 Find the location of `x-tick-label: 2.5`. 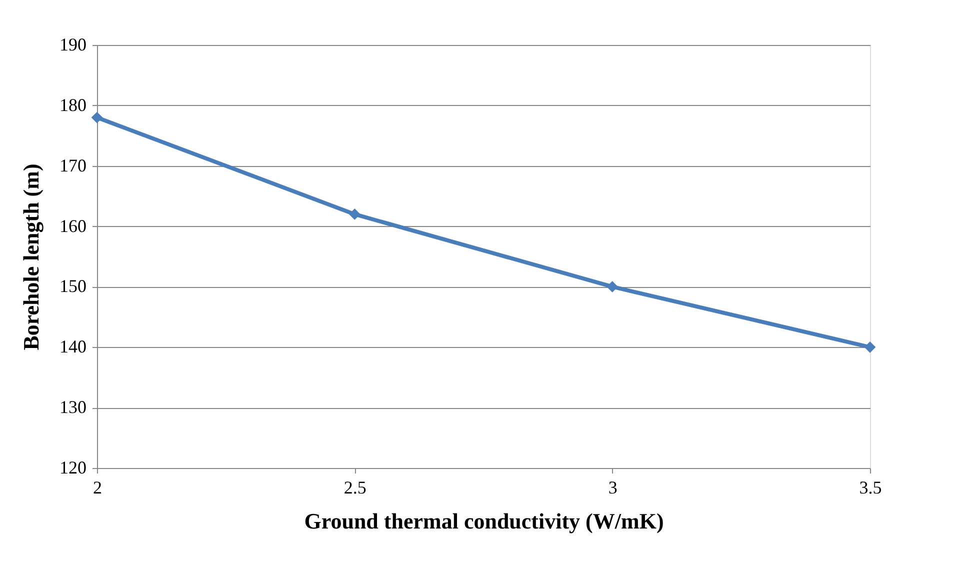

x-tick-label: 2.5 is located at coordinates (355, 488).